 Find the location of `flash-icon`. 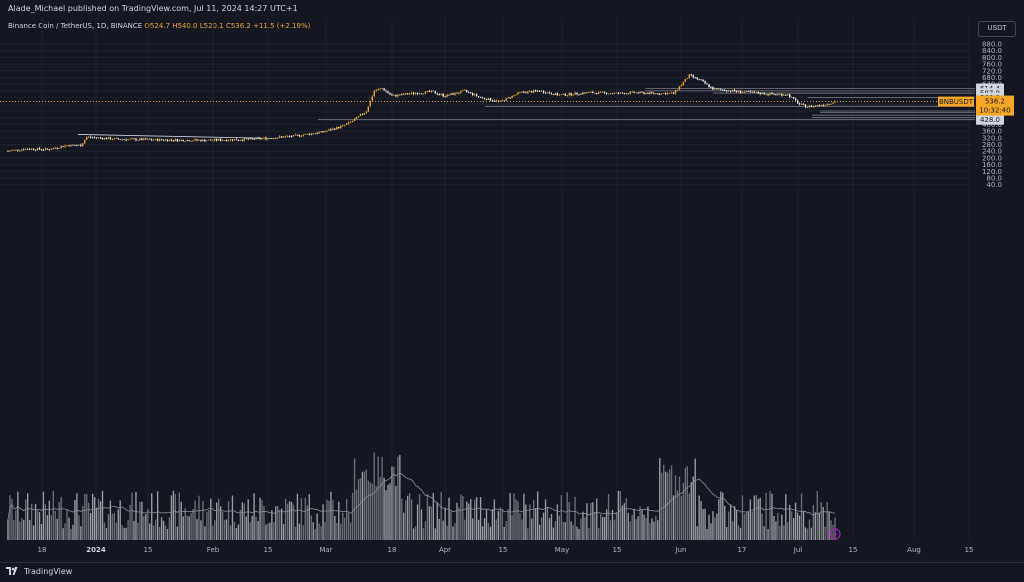

flash-icon is located at coordinates (835, 534).